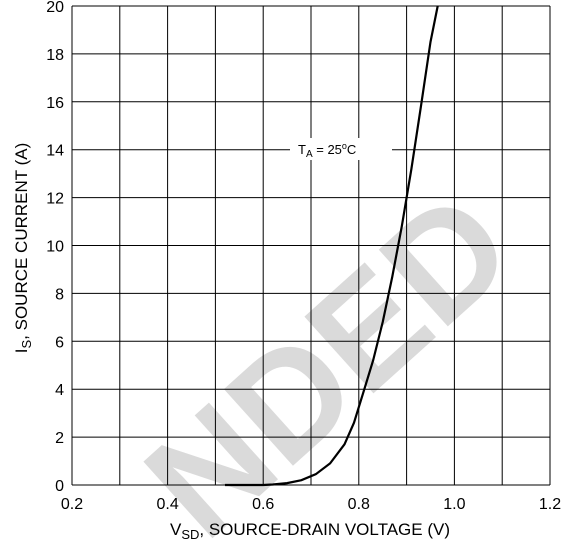 This screenshot has width=569, height=548. I want to click on x-axis-title-rest: , SOURCE-DRAIN VOLTAGE (V), so click(324, 529).